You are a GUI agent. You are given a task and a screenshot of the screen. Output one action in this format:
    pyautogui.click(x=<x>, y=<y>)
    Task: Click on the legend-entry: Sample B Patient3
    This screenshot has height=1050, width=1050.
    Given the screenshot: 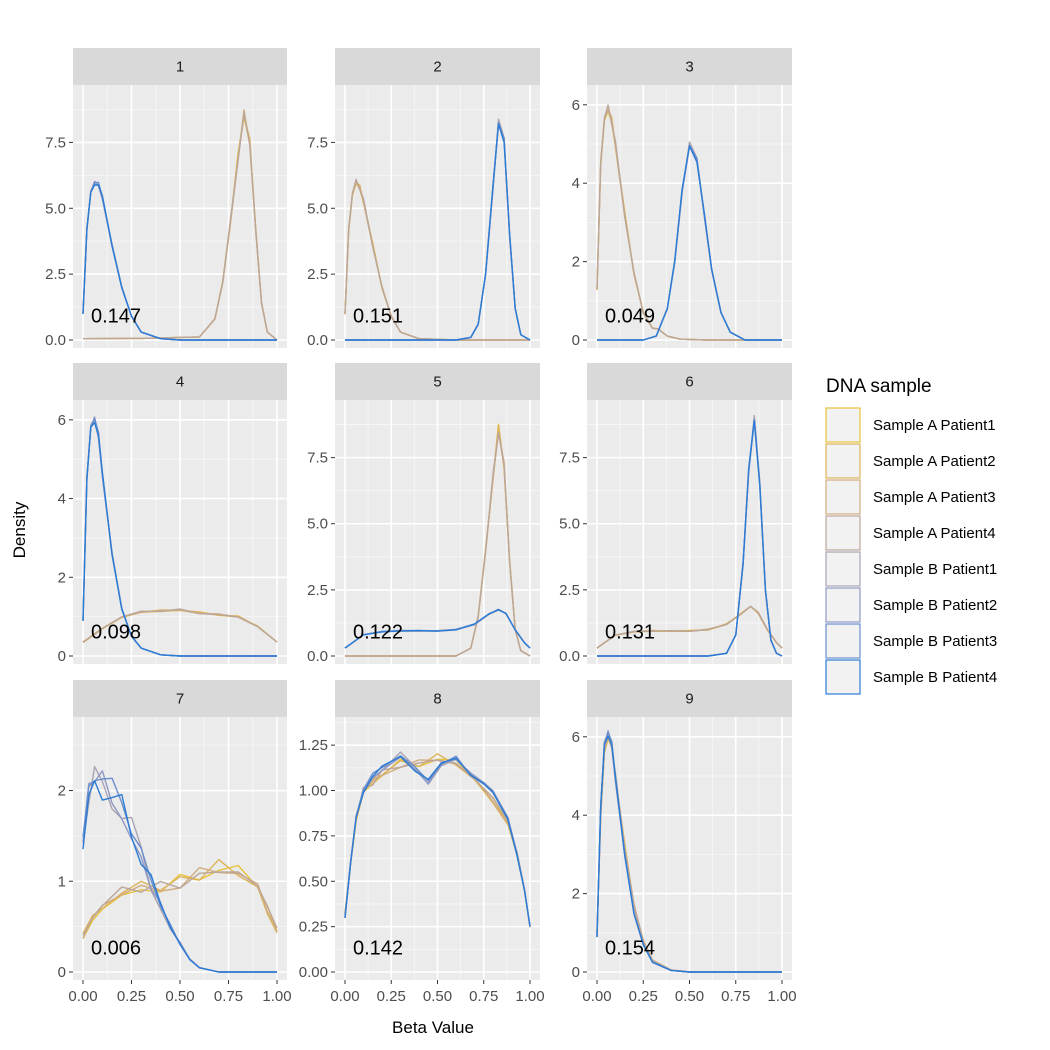 What is the action you would take?
    pyautogui.click(x=911, y=641)
    